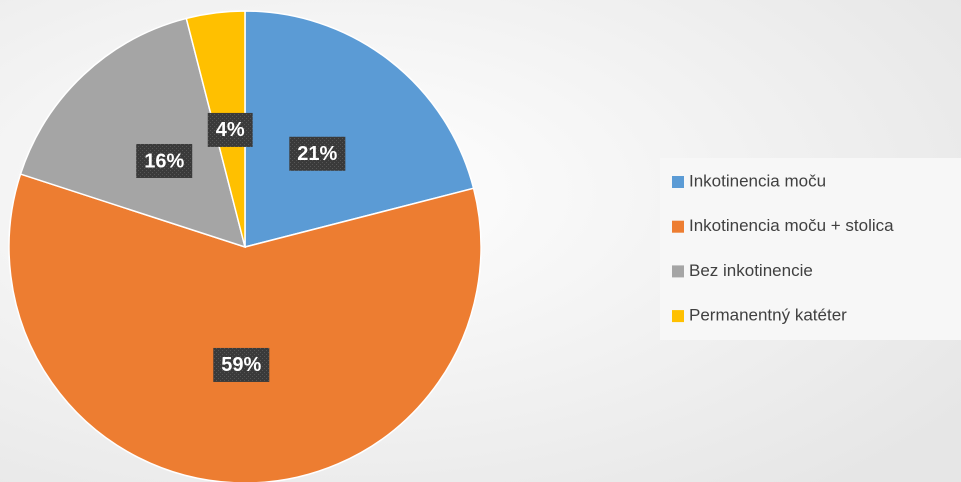 The image size is (961, 482). What do you see at coordinates (810, 249) in the screenshot?
I see `legend-box` at bounding box center [810, 249].